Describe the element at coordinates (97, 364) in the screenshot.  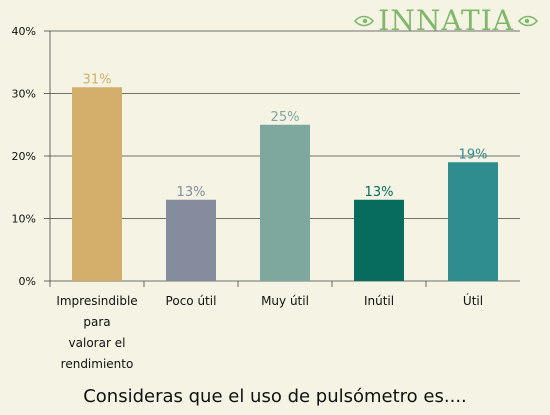
I see `x-tick-label: rendimiento` at that location.